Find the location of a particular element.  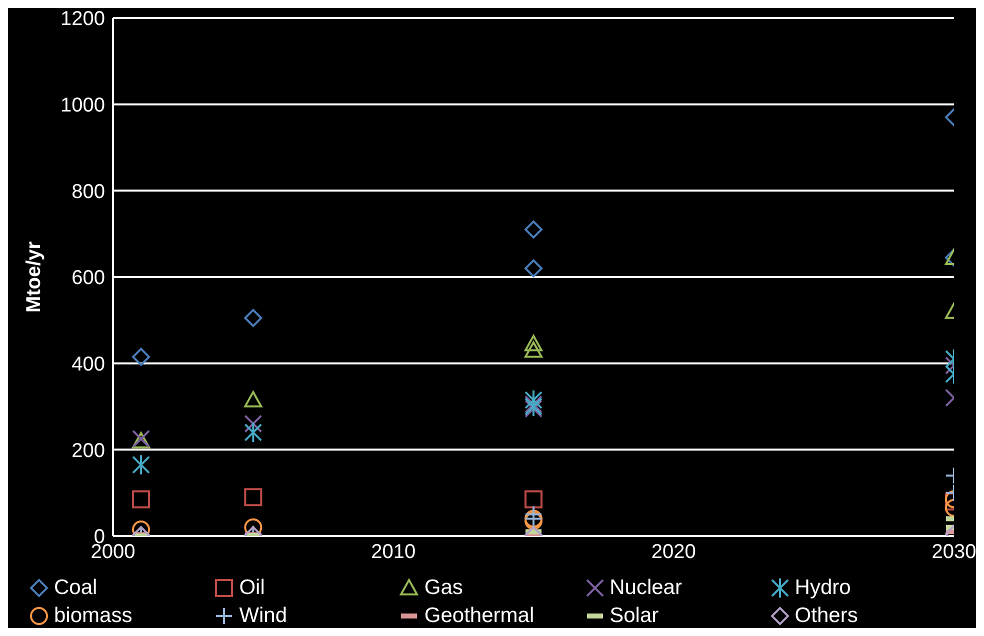

y-tick-label: 600 is located at coordinates (88, 278).